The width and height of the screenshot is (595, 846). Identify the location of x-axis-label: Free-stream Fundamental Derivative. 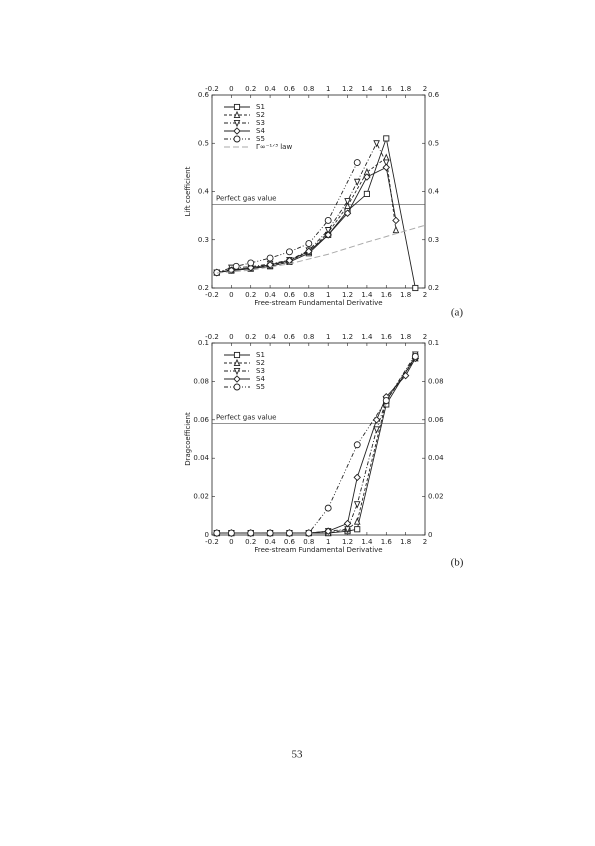
(318, 303).